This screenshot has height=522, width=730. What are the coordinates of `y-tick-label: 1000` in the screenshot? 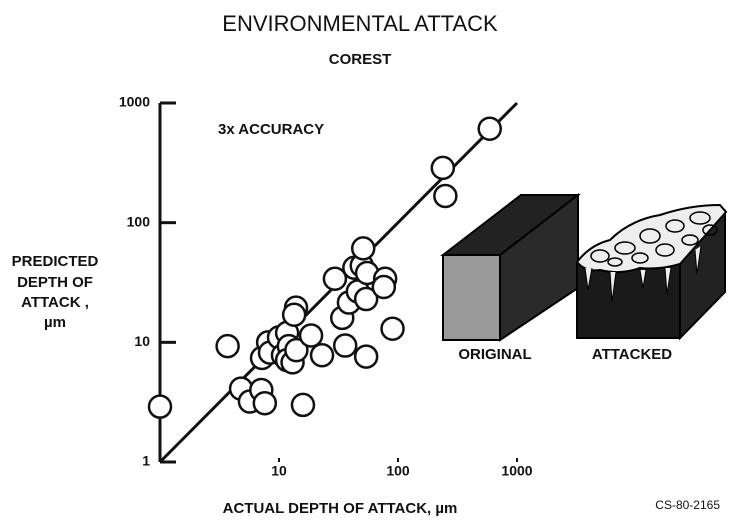 It's located at (134, 102).